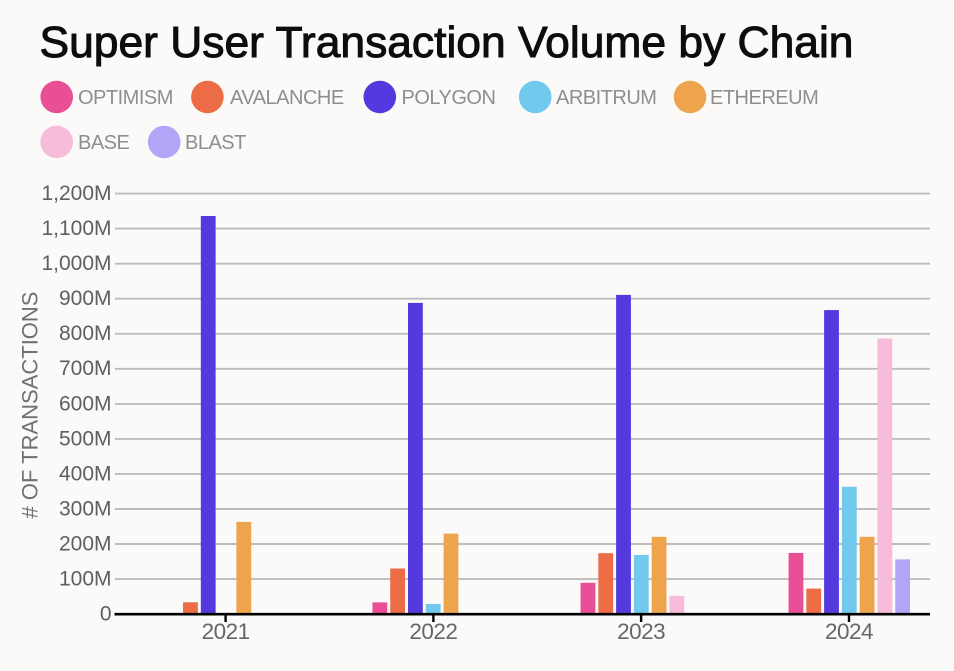  Describe the element at coordinates (849, 631) in the screenshot. I see `svg-text: 2024` at that location.